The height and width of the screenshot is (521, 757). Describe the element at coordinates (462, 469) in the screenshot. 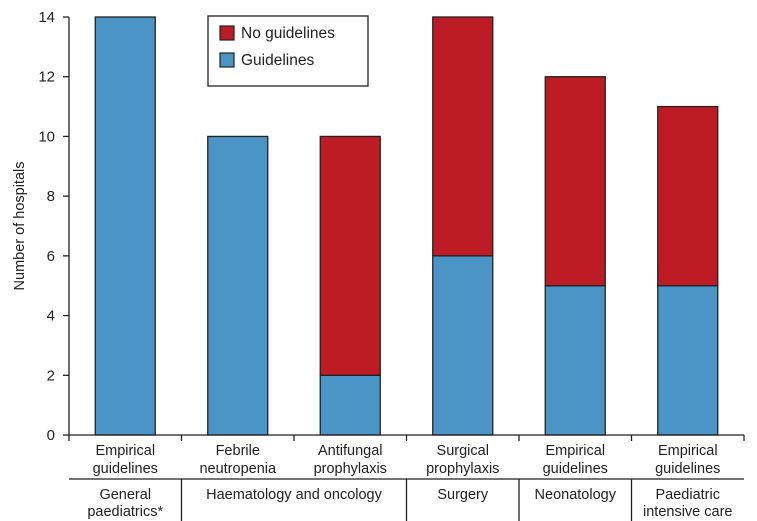

I see `category-label-3-line2: prophylaxis` at that location.